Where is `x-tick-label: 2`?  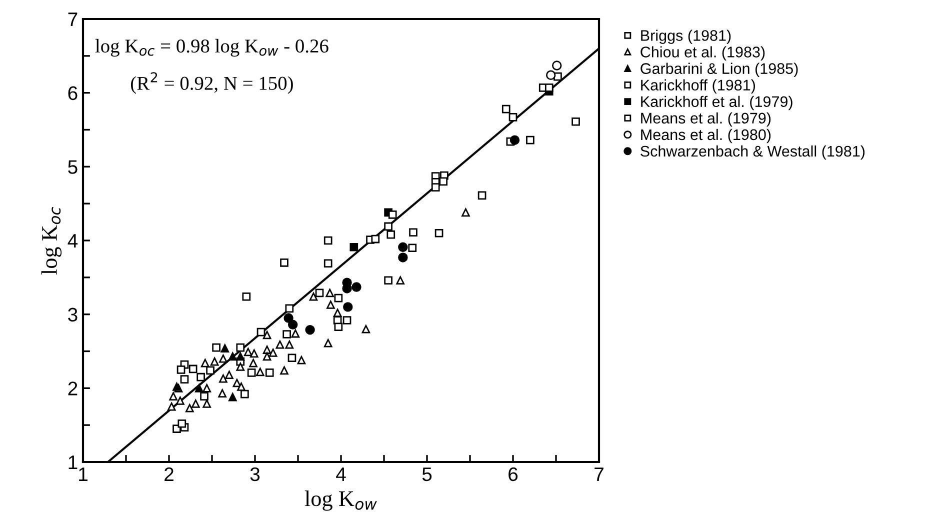
x-tick-label: 2 is located at coordinates (169, 474).